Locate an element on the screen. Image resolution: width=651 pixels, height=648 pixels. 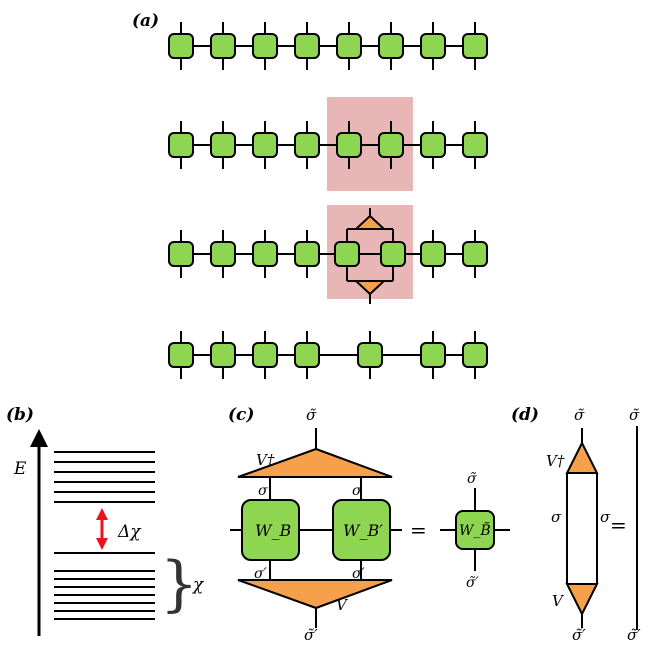
energy-axis-label: E is located at coordinates (20, 469).